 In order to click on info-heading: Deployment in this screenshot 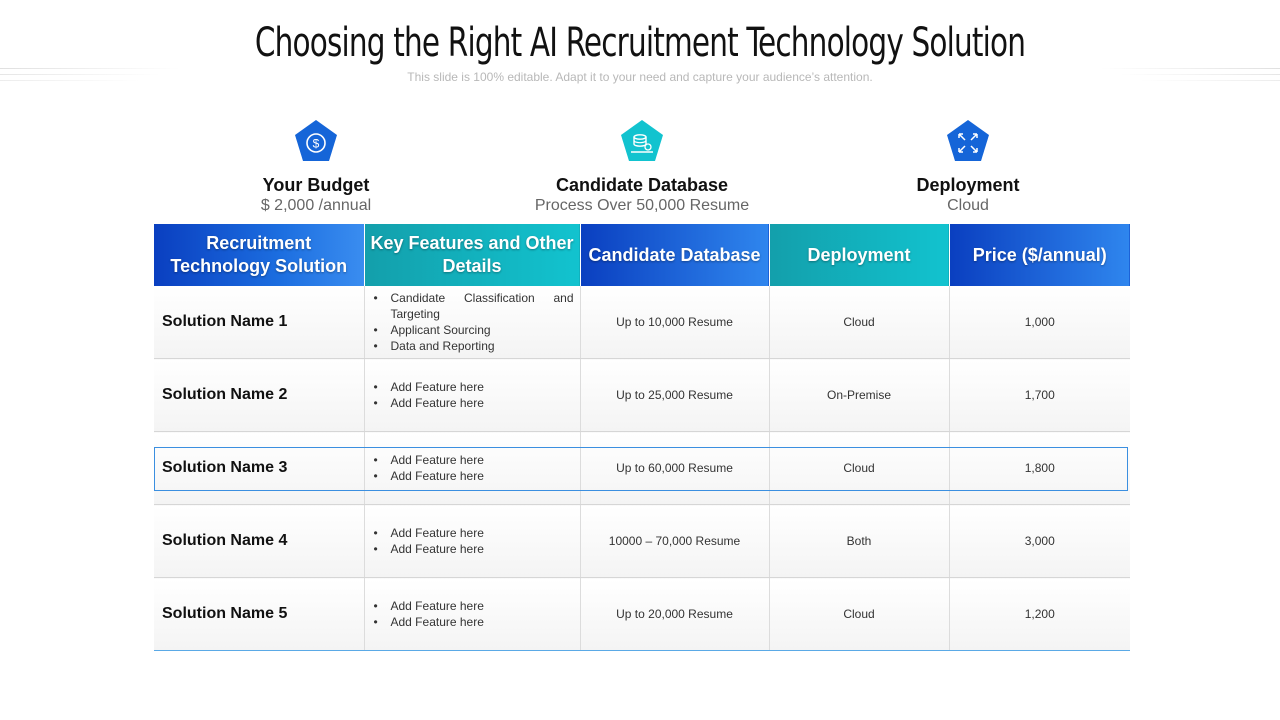, I will do `click(968, 185)`.